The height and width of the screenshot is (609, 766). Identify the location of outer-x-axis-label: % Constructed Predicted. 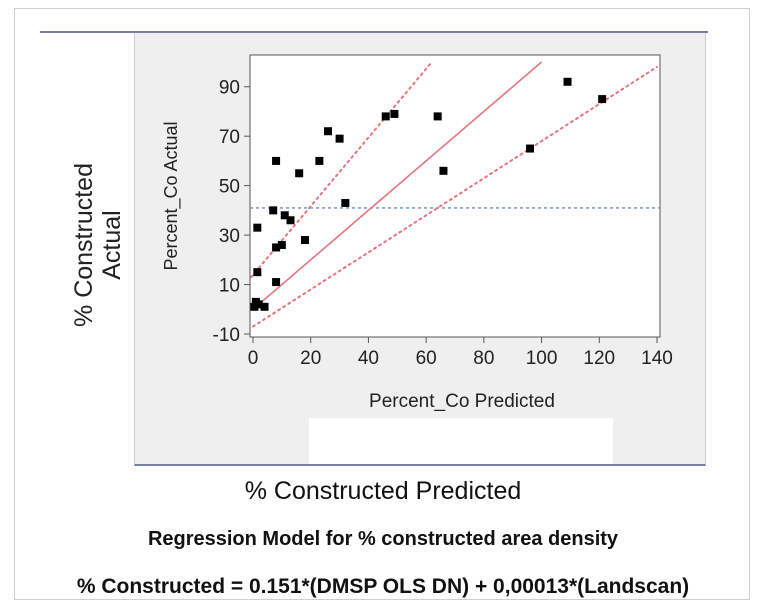
(383, 491).